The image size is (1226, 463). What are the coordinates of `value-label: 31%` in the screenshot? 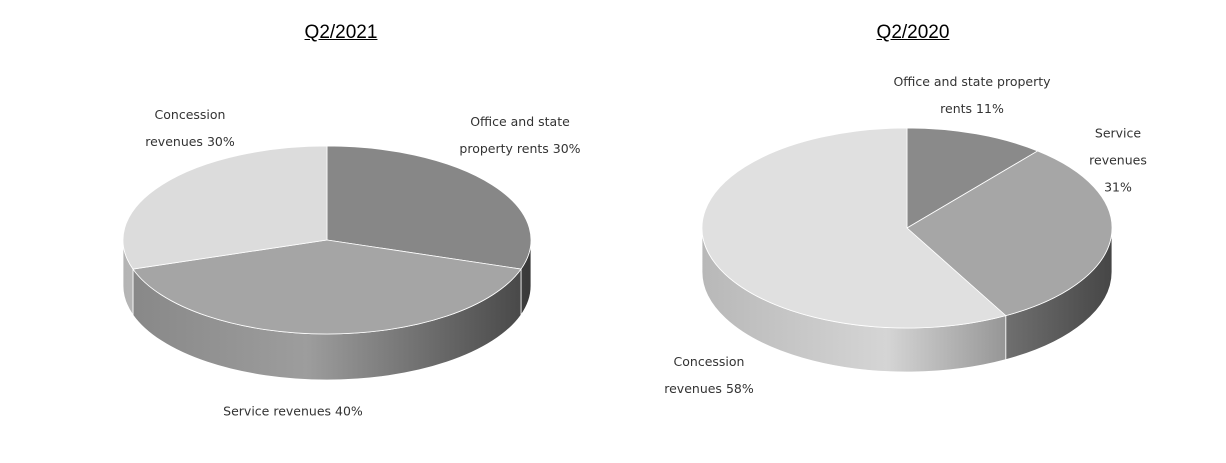 It's located at (1118, 187).